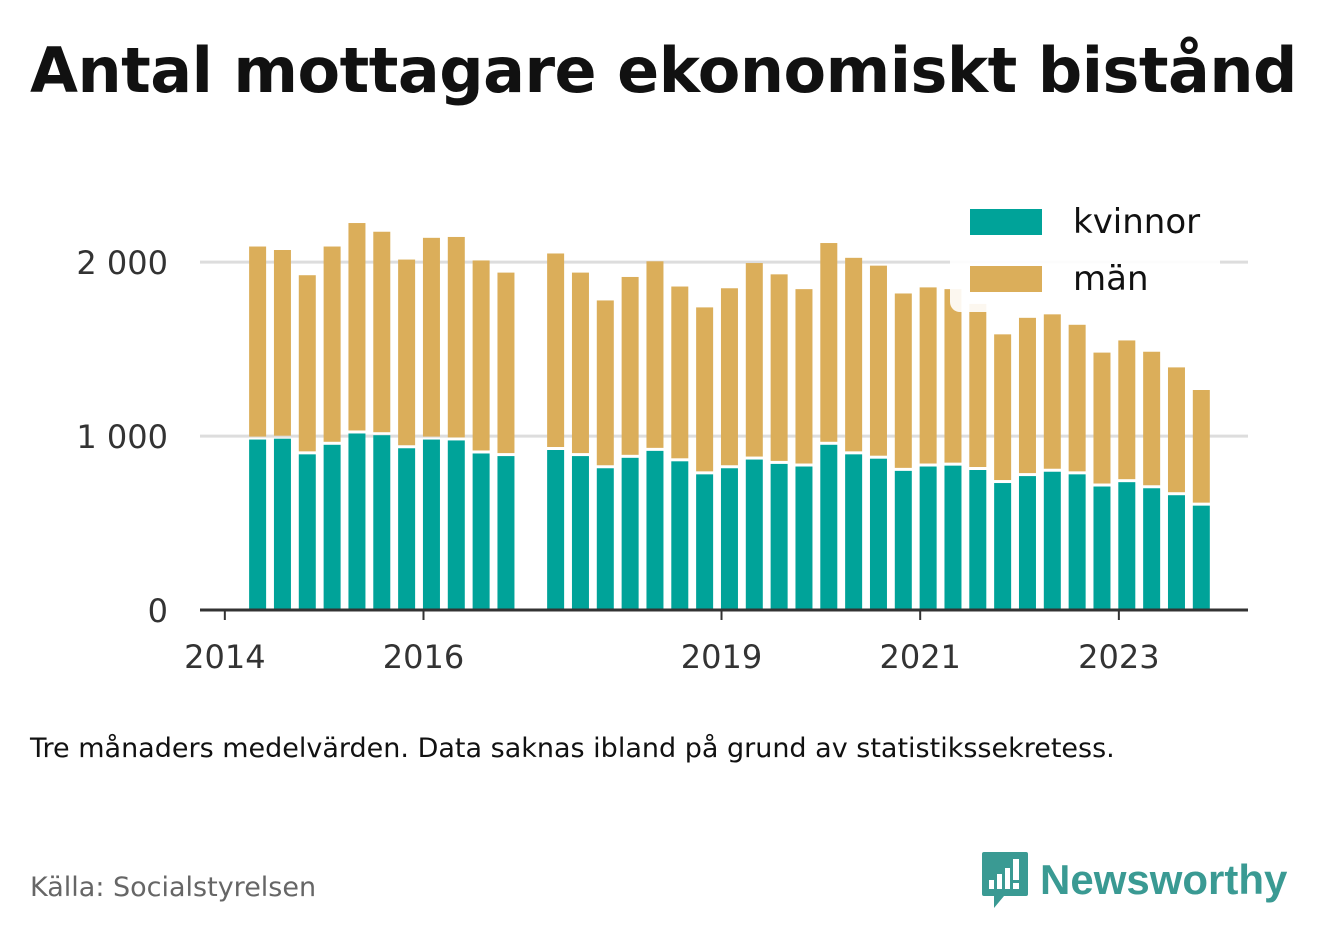 This screenshot has height=939, width=1322. Describe the element at coordinates (158, 611) in the screenshot. I see `y-tick-label: 0` at that location.